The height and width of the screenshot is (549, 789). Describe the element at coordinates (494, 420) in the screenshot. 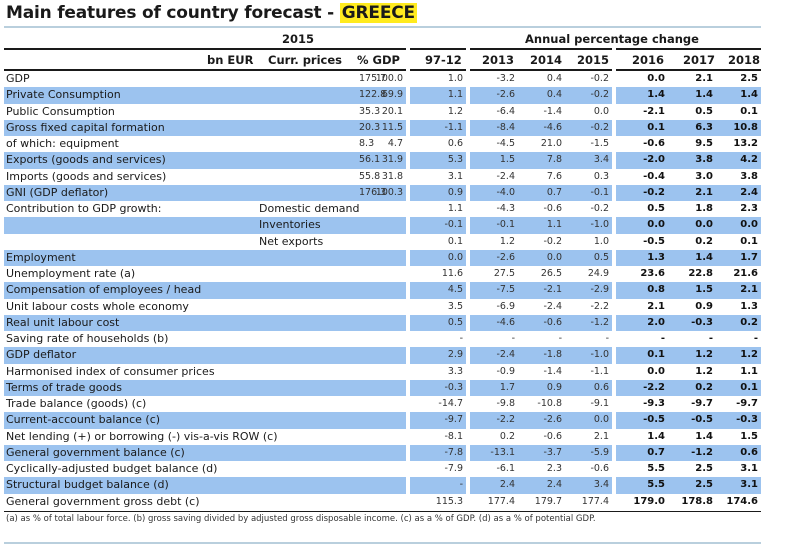

I see `cell-2013: -2.2` at that location.